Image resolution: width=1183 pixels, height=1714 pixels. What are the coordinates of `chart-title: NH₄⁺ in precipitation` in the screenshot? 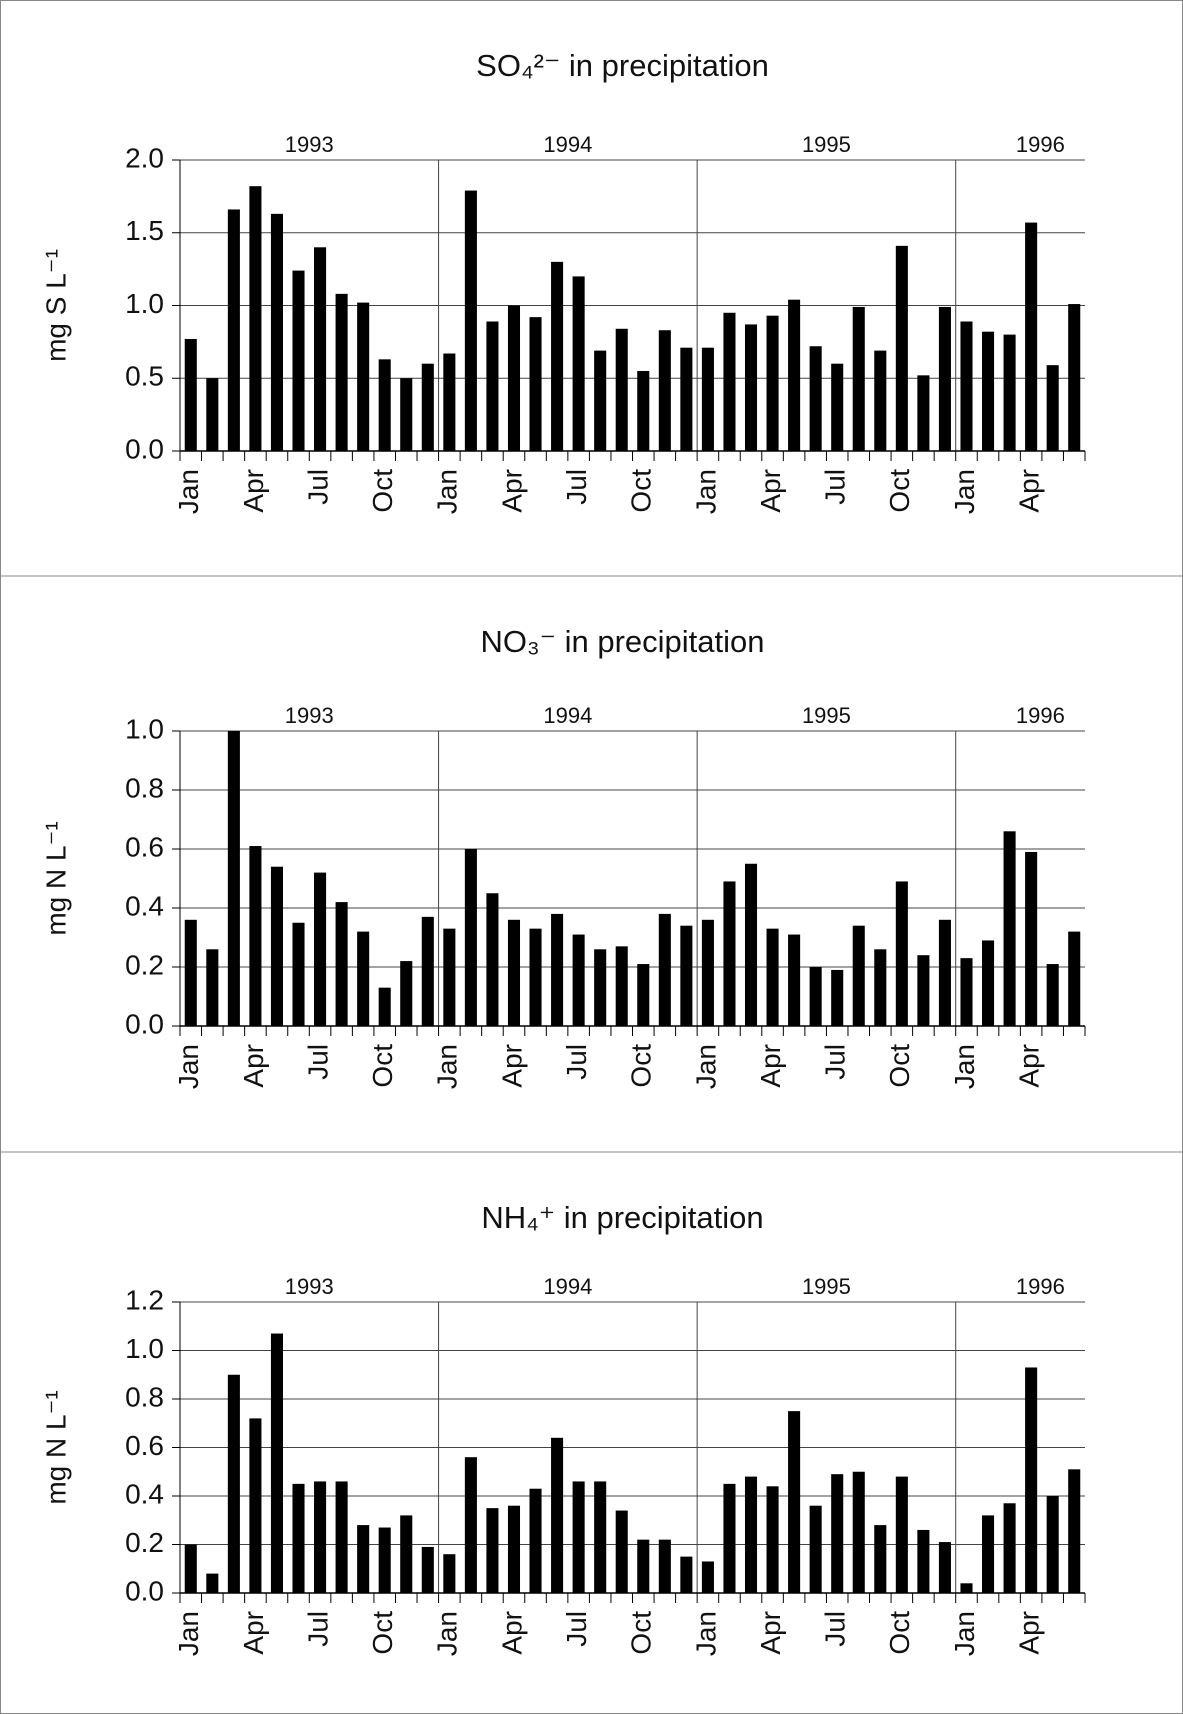 It's located at (622, 1217).